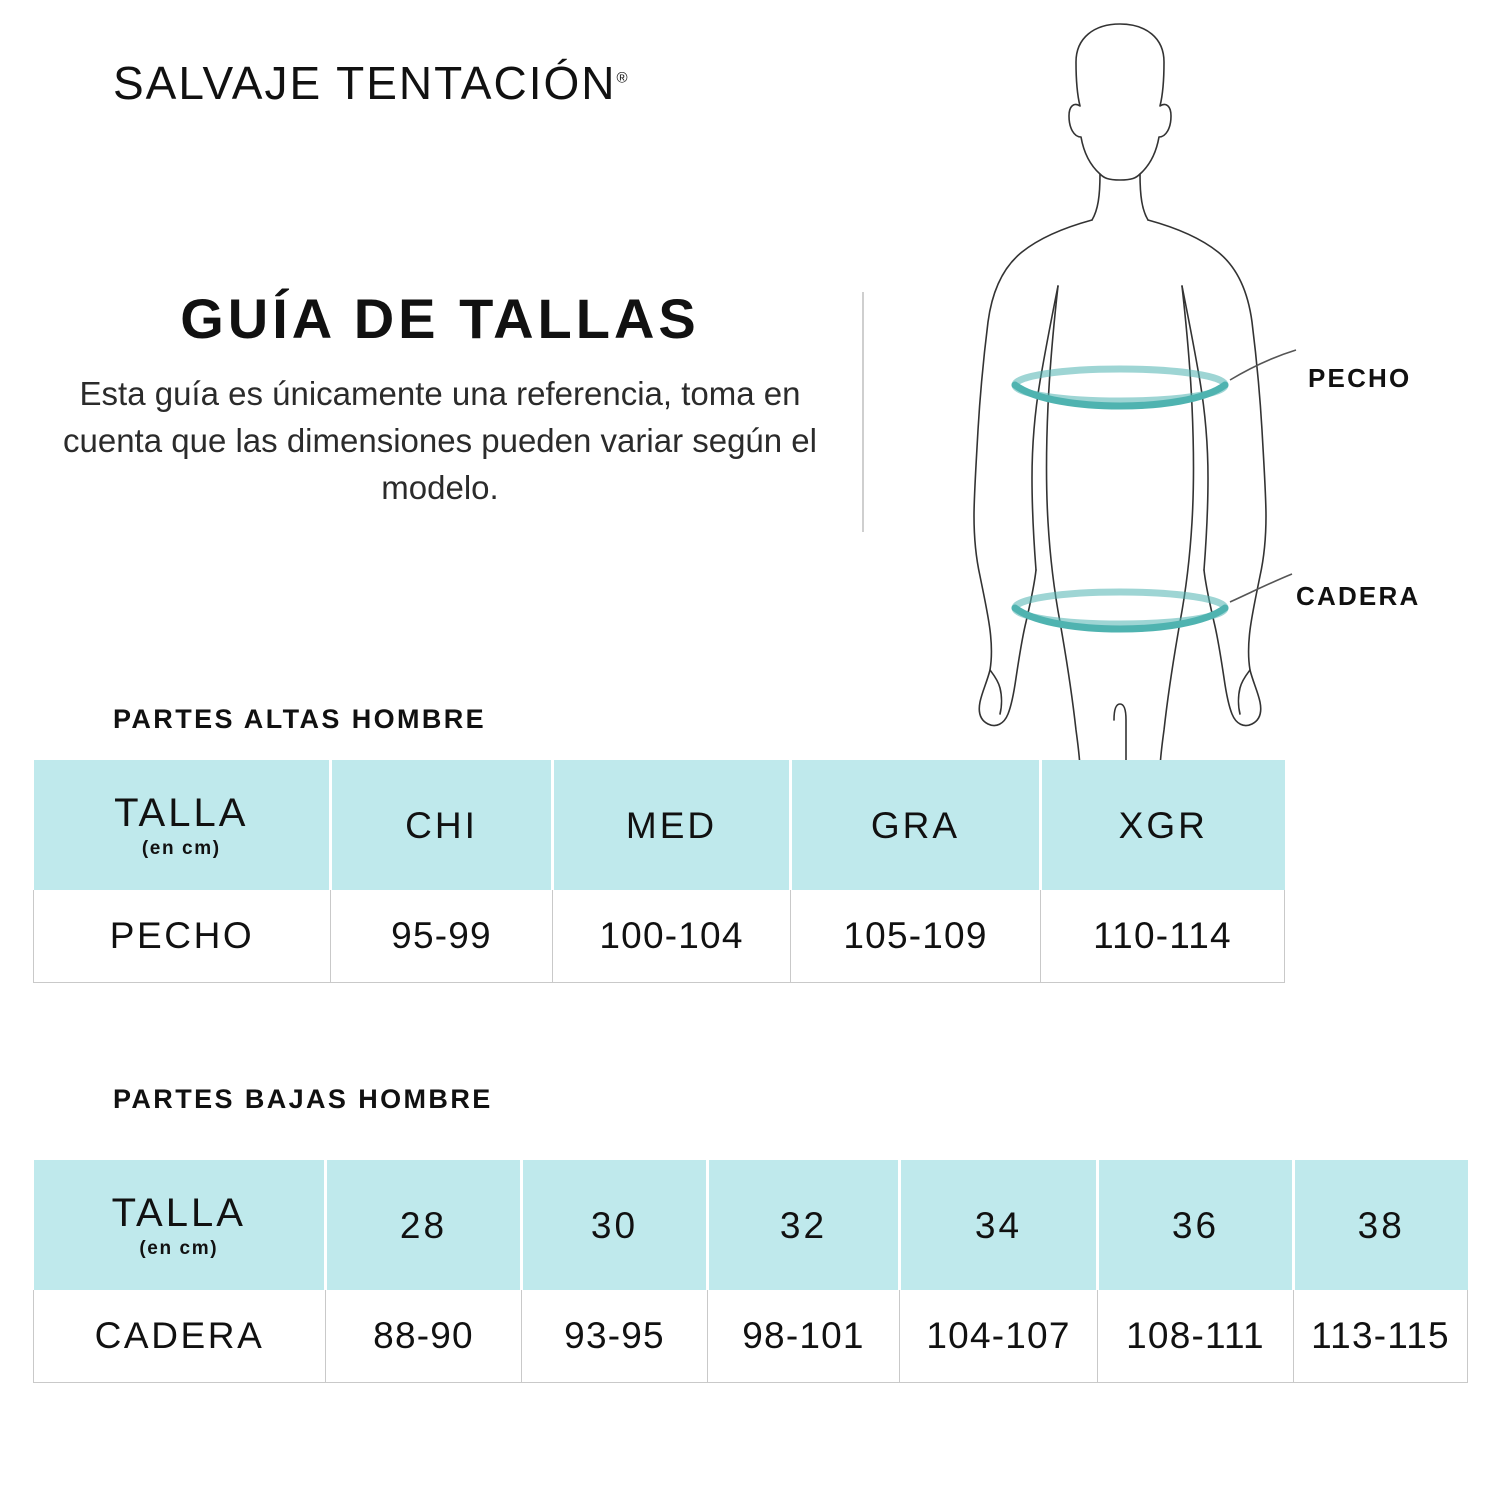 Image resolution: width=1500 pixels, height=1500 pixels. Describe the element at coordinates (1177, 527) in the screenshot. I see `torso-right-to-leg` at that location.